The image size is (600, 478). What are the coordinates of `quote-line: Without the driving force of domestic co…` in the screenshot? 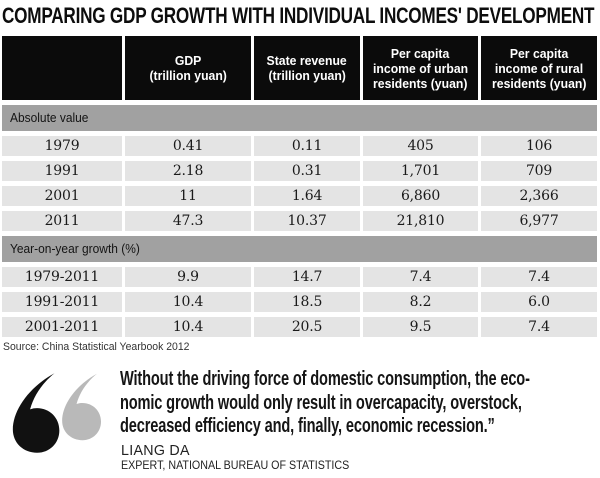 It's located at (325, 379).